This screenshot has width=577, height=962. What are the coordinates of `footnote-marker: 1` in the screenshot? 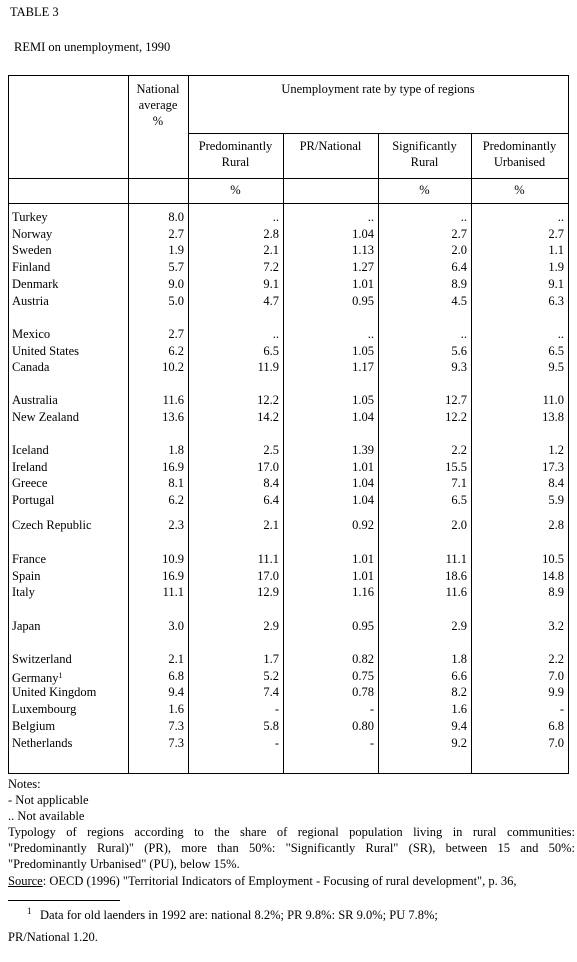 It's located at (29, 911).